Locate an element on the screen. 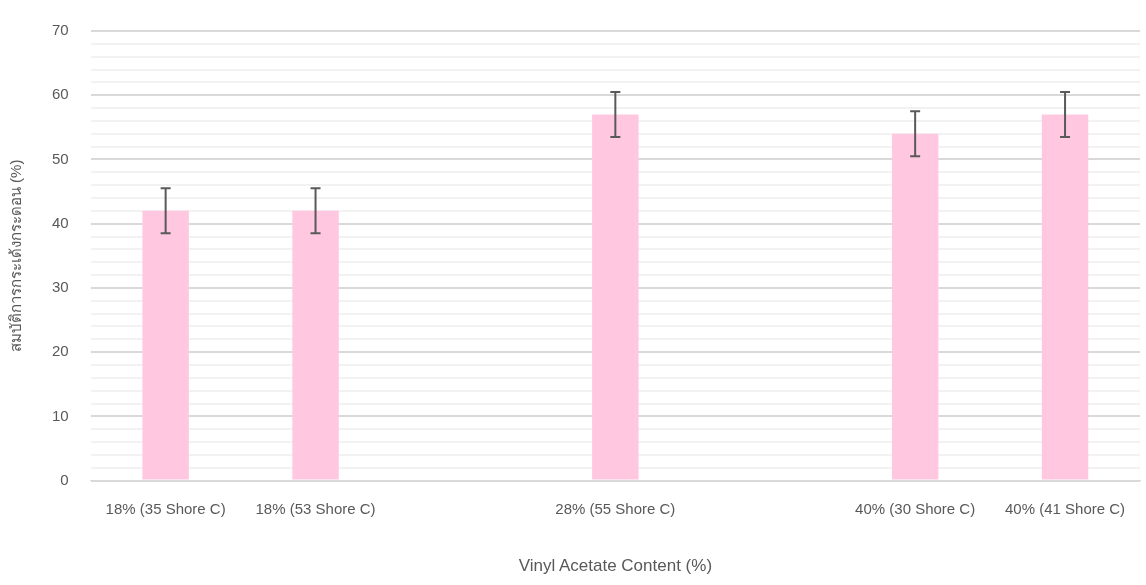 This screenshot has width=1146, height=585. y-tick-label: 20 is located at coordinates (60, 351).